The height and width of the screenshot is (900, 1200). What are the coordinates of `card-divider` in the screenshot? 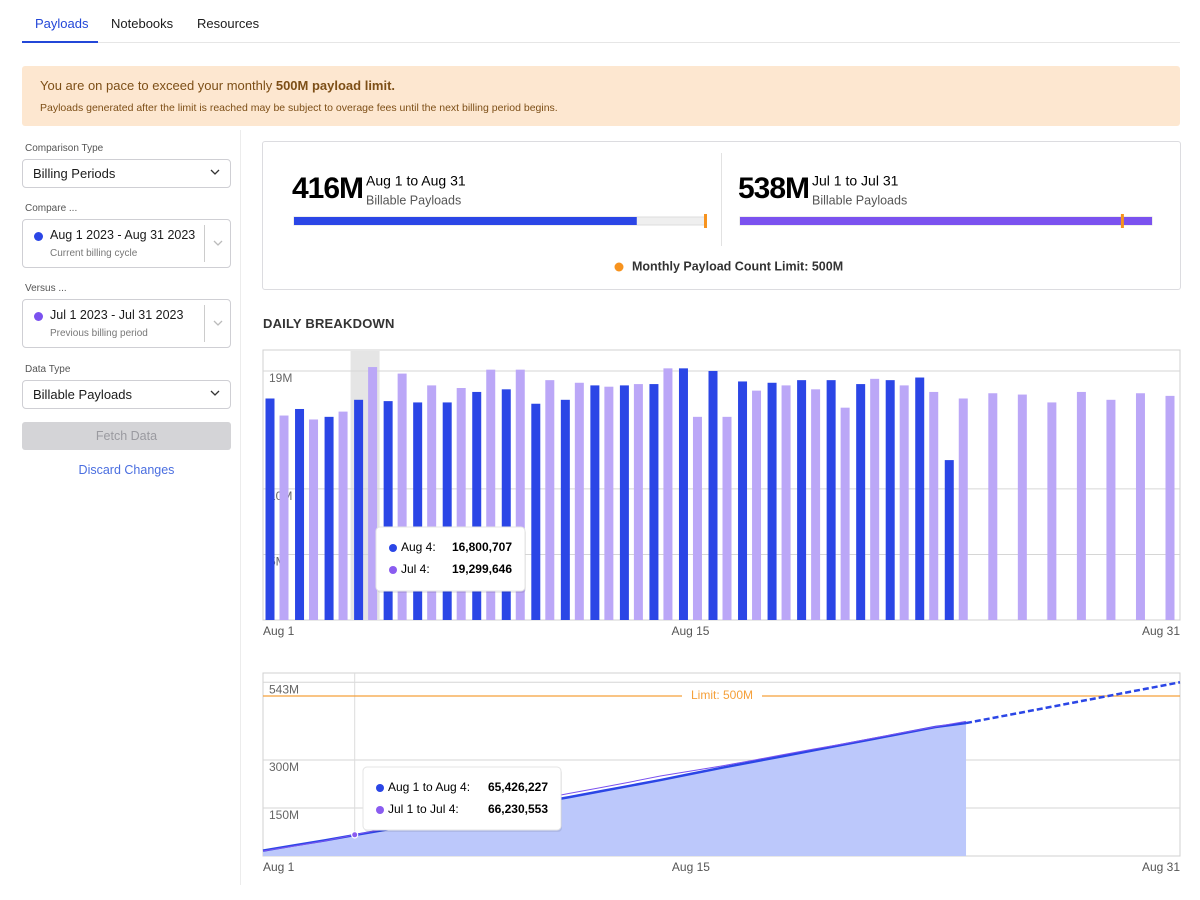 It's located at (721, 199).